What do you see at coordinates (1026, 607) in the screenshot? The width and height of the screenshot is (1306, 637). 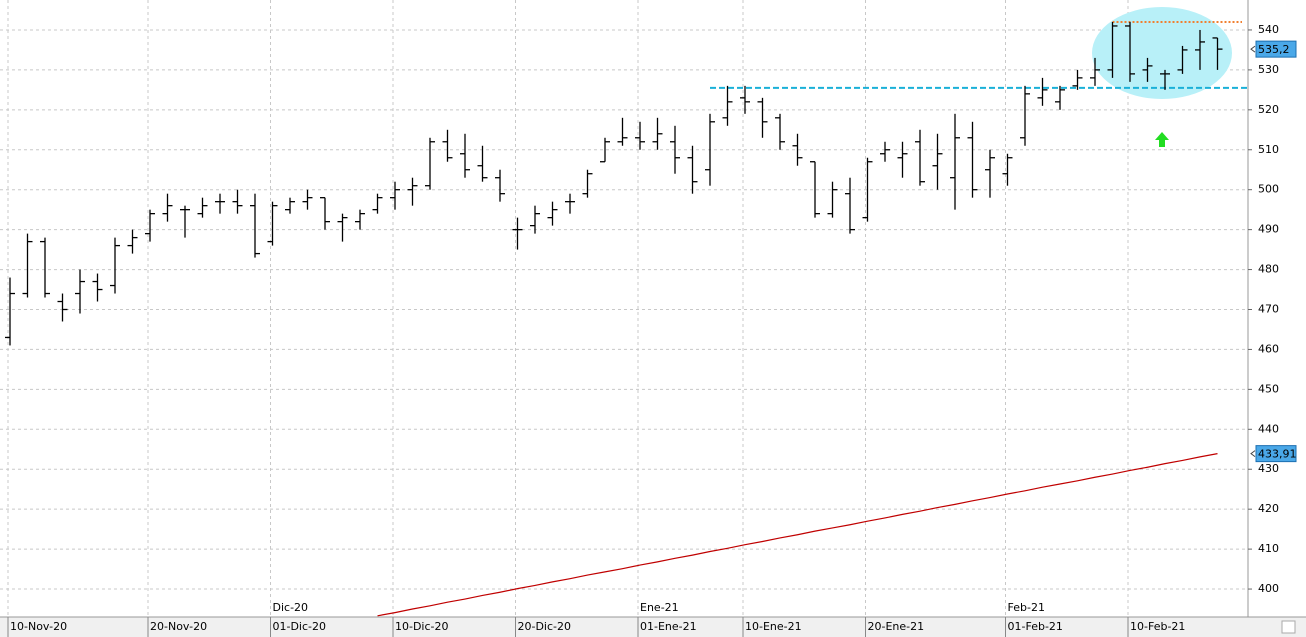 I see `month-label: Feb-21` at bounding box center [1026, 607].